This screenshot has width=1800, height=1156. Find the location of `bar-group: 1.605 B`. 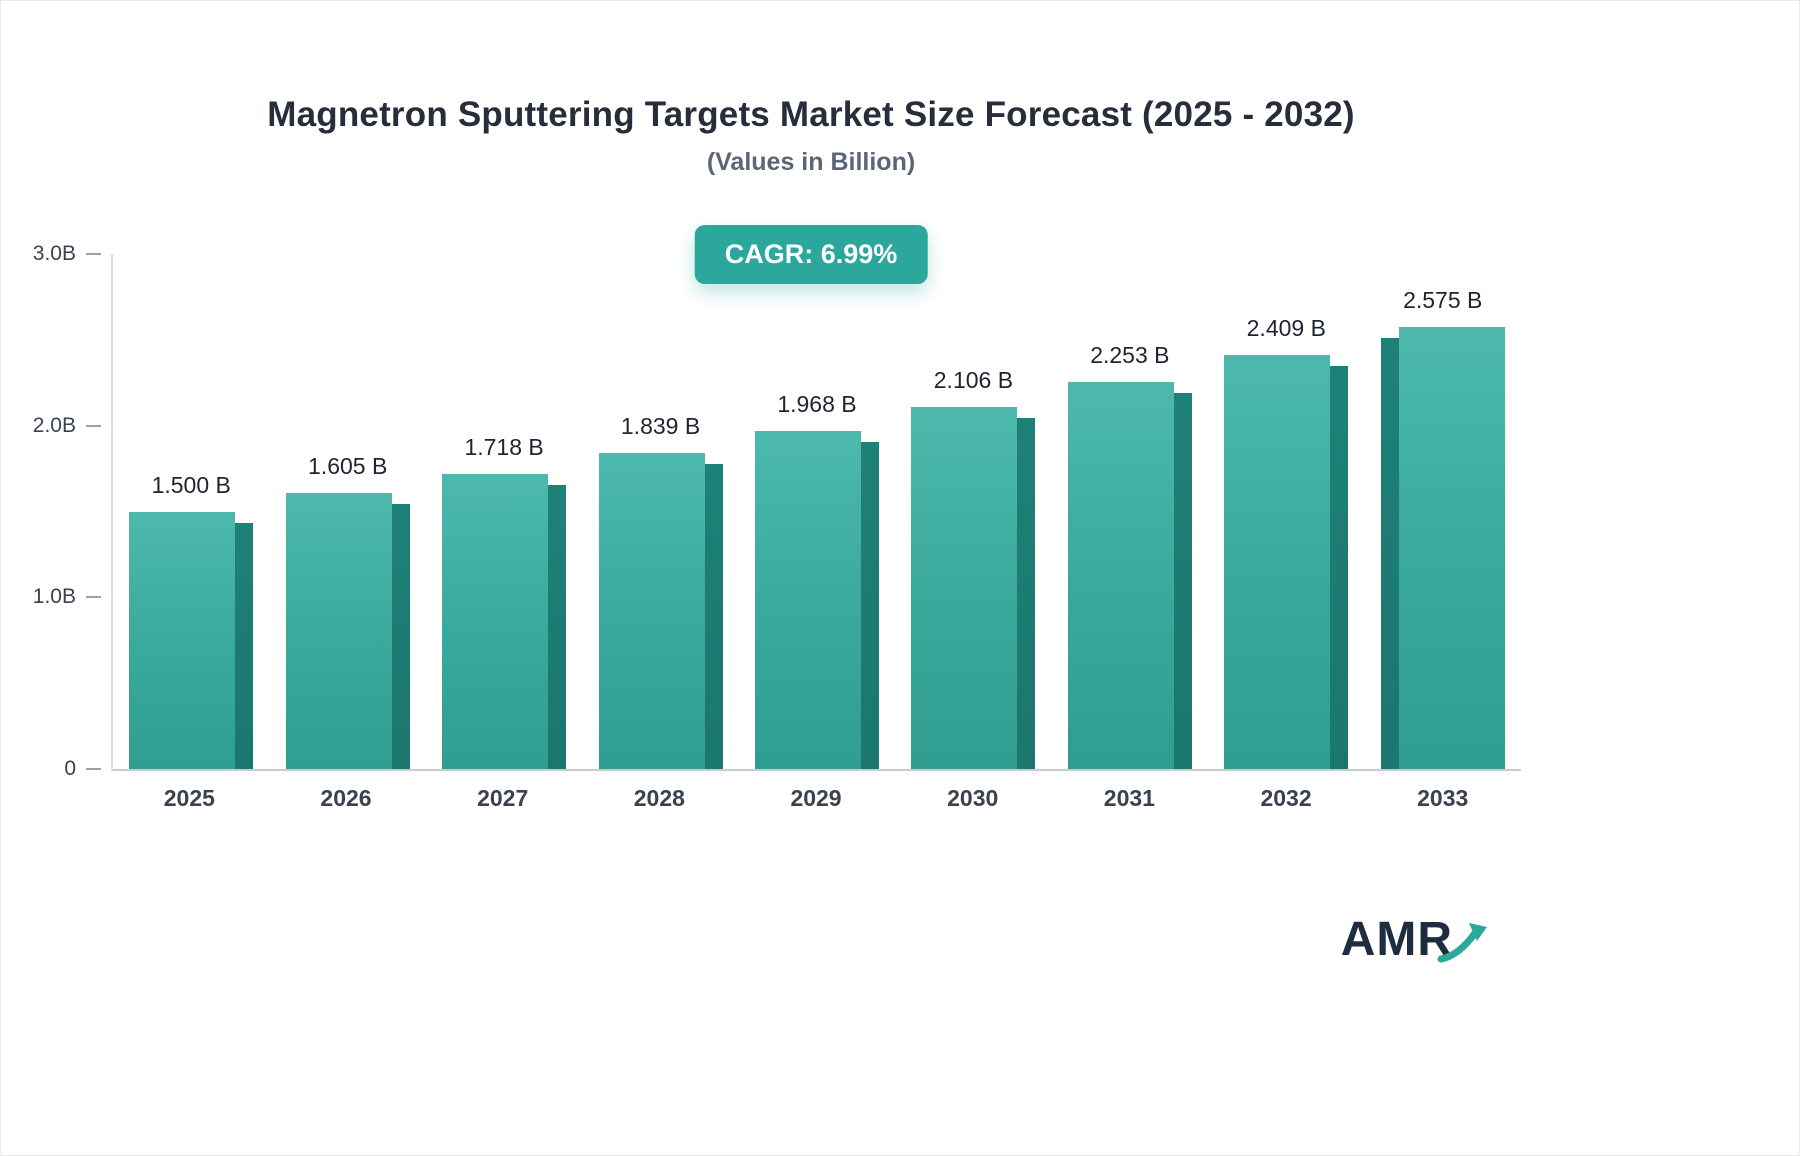

bar-group: 1.605 B is located at coordinates (347, 511).